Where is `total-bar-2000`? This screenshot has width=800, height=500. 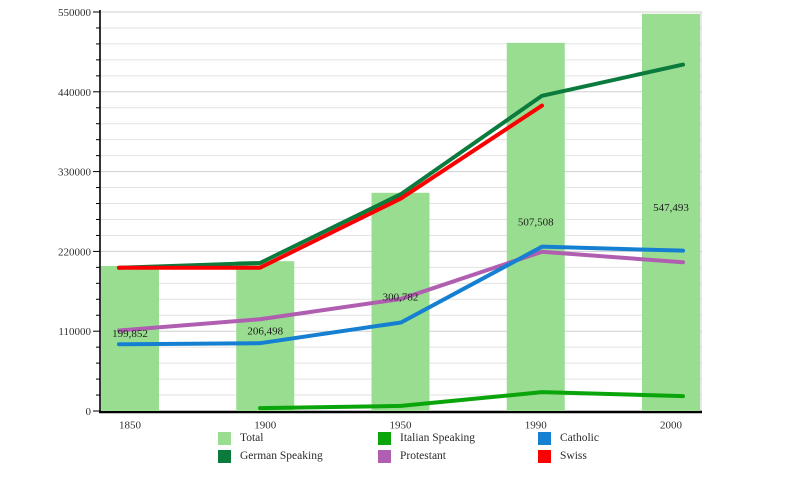 total-bar-2000 is located at coordinates (671, 212).